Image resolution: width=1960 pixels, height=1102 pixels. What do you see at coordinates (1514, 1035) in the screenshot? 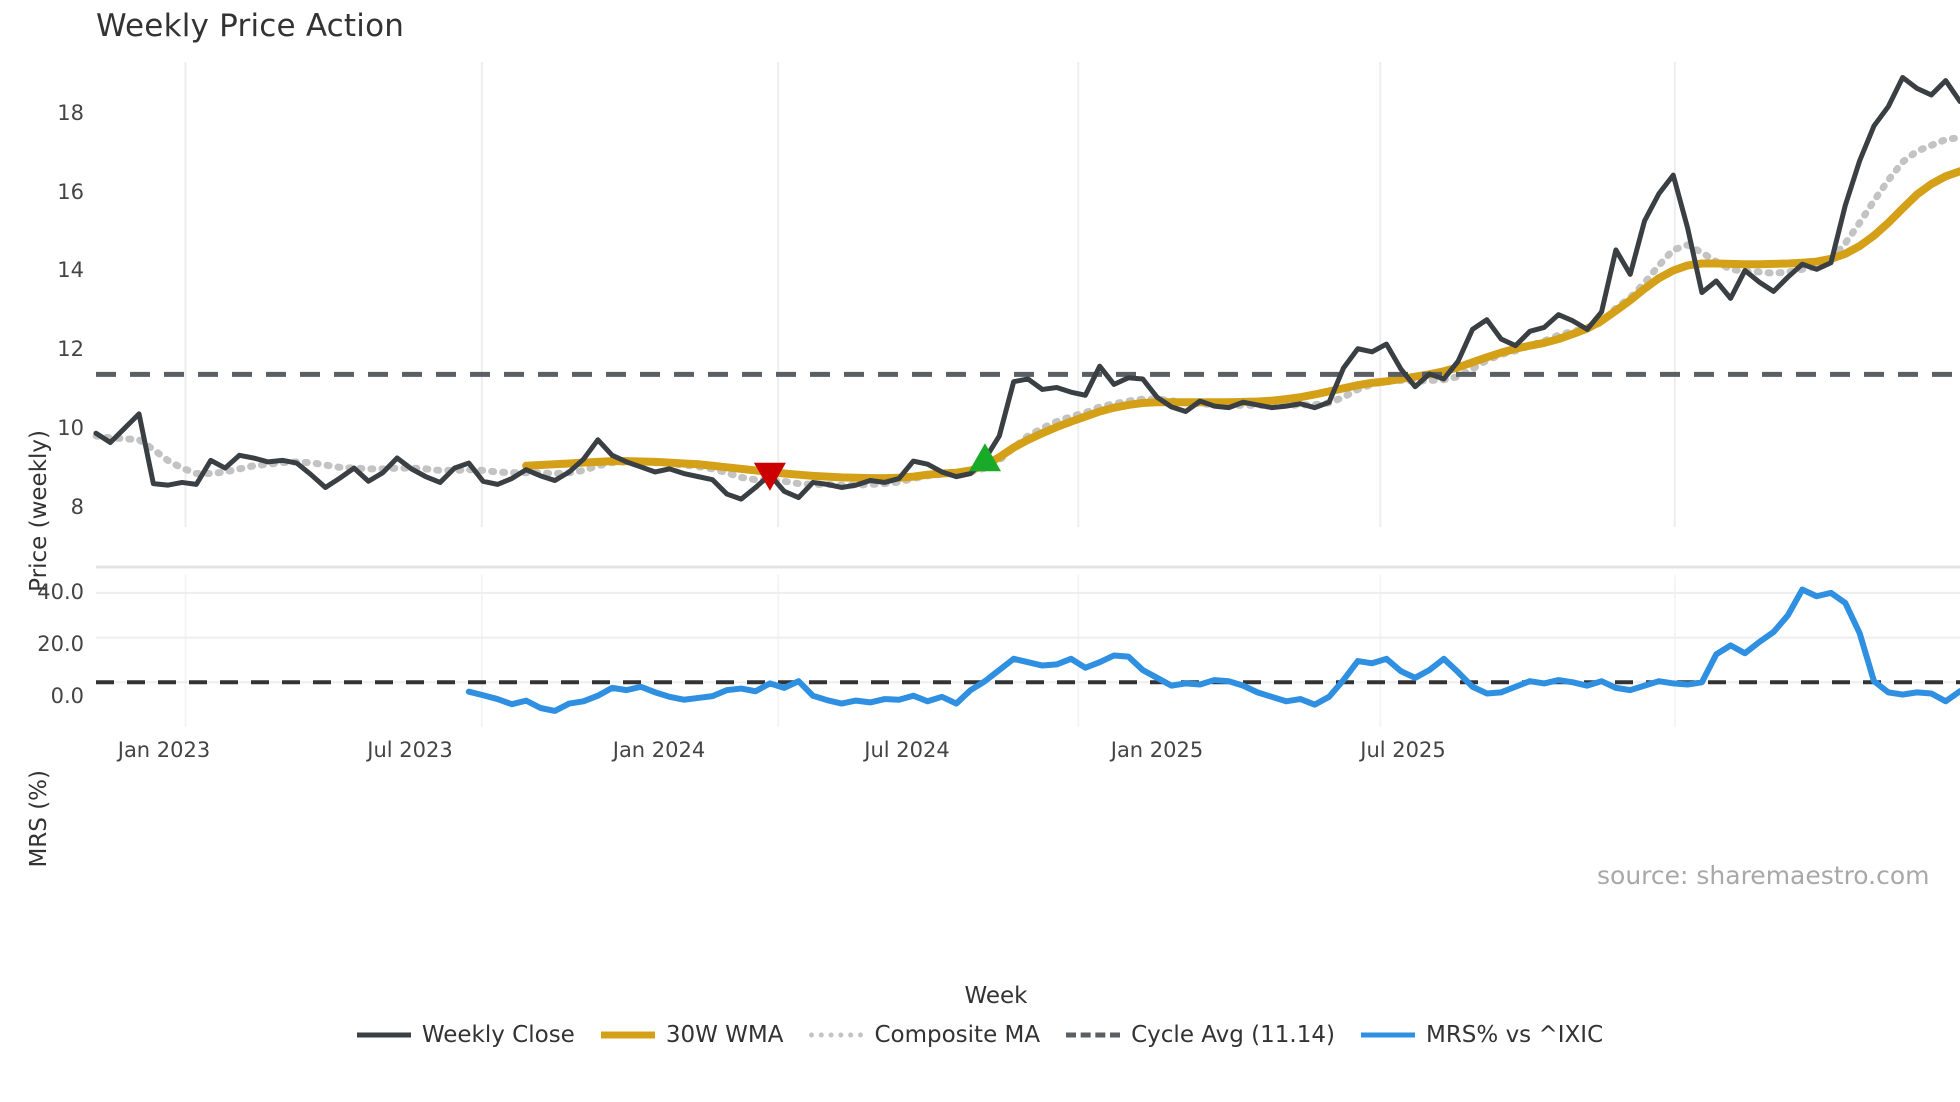
I see `legend-label: MRS% vs ^IXIC` at bounding box center [1514, 1035].